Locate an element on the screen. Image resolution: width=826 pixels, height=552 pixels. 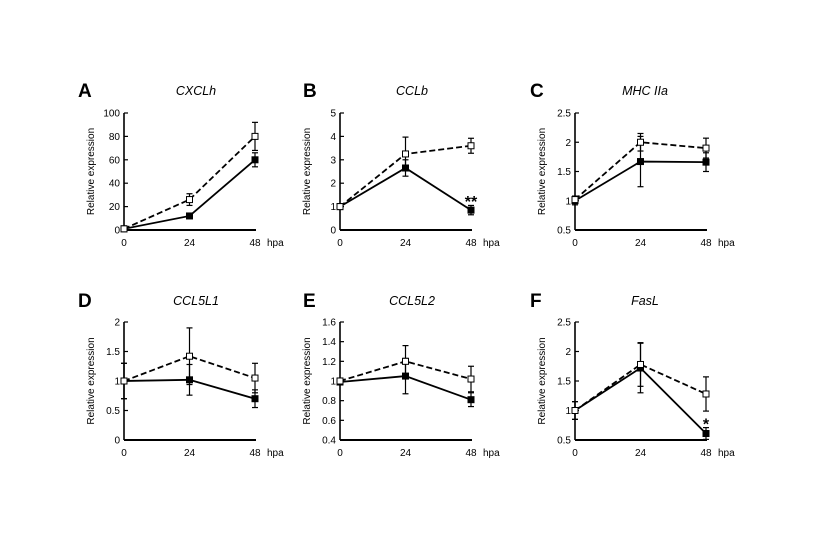
panel-letter: E is located at coordinates (309, 301).